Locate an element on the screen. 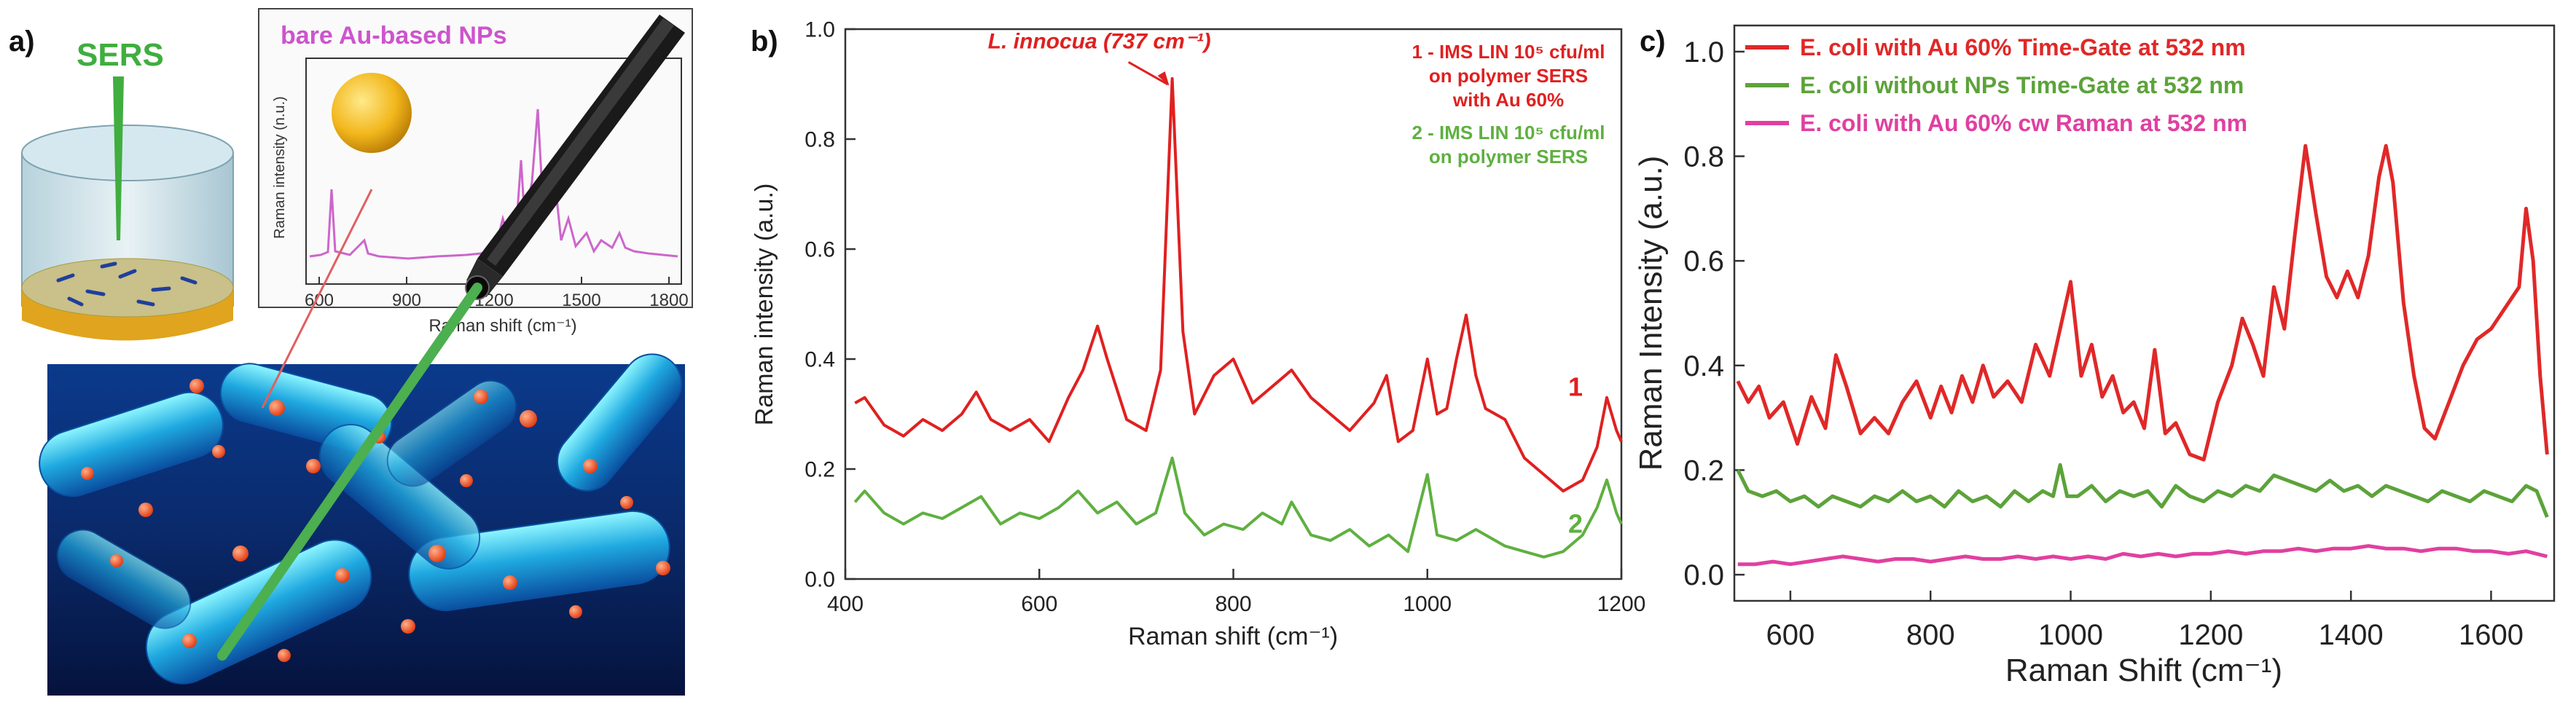 The width and height of the screenshot is (2576, 705). legend-entry-1-line: 1 - IMS LIN 10⁵ cfu/ml is located at coordinates (1508, 52).